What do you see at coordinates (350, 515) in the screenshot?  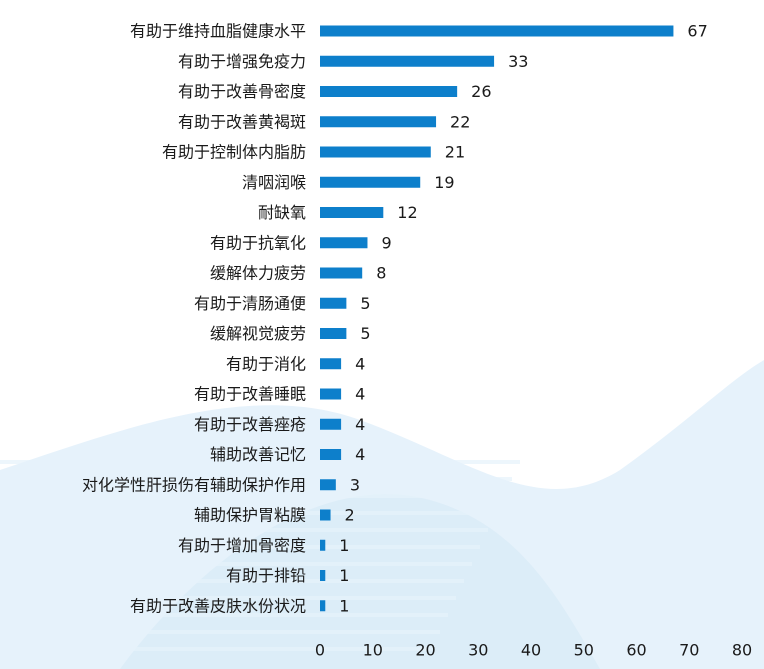 I see `value-label: 2` at bounding box center [350, 515].